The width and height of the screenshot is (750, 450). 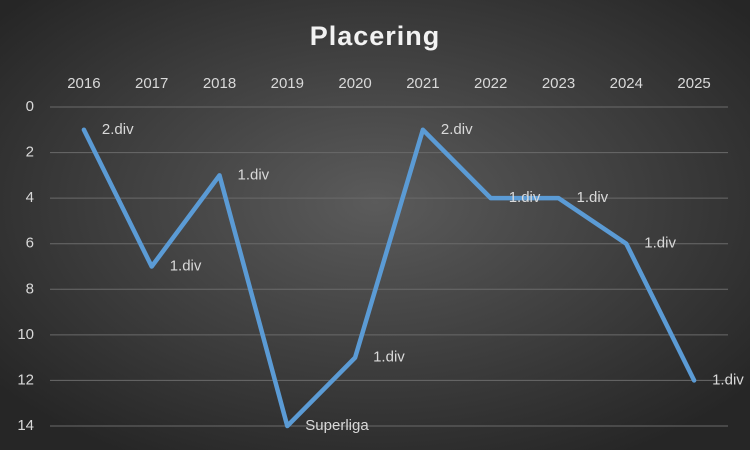 I want to click on y-tick-label: 8, so click(x=30, y=288).